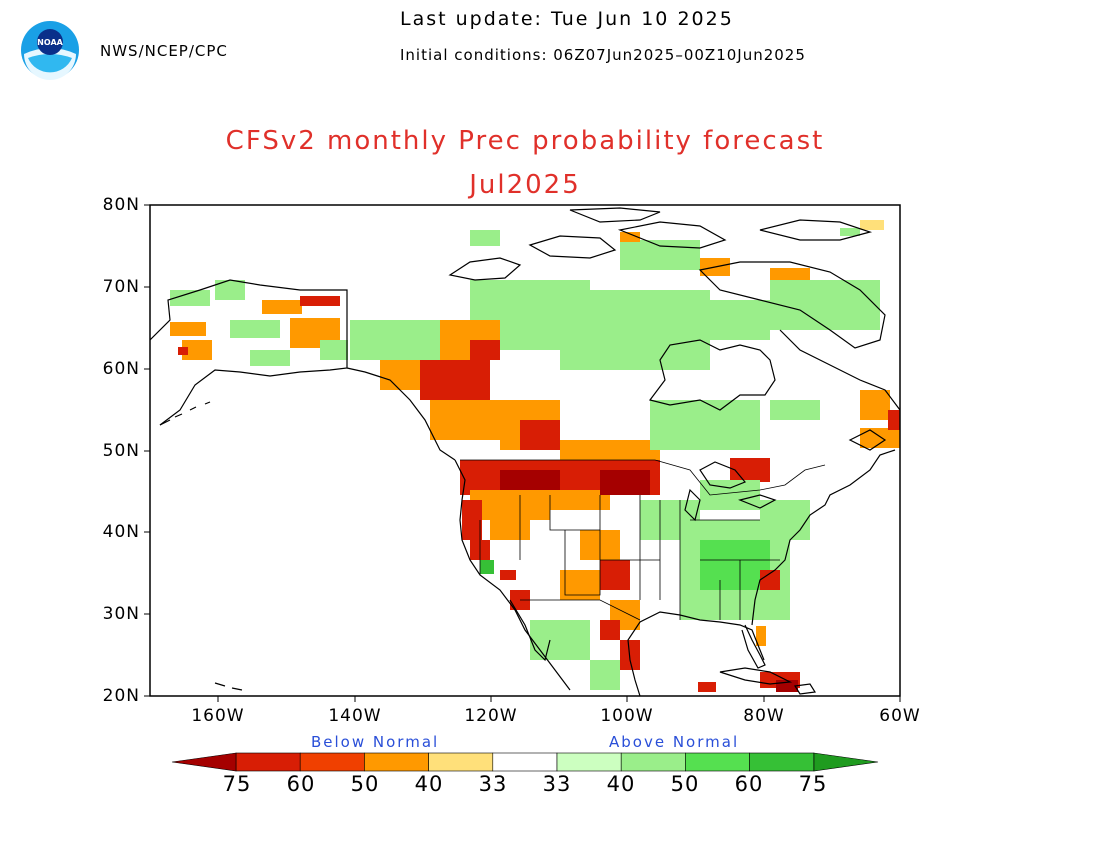  Describe the element at coordinates (491, 716) in the screenshot. I see `lon-label-120w: 120W` at that location.